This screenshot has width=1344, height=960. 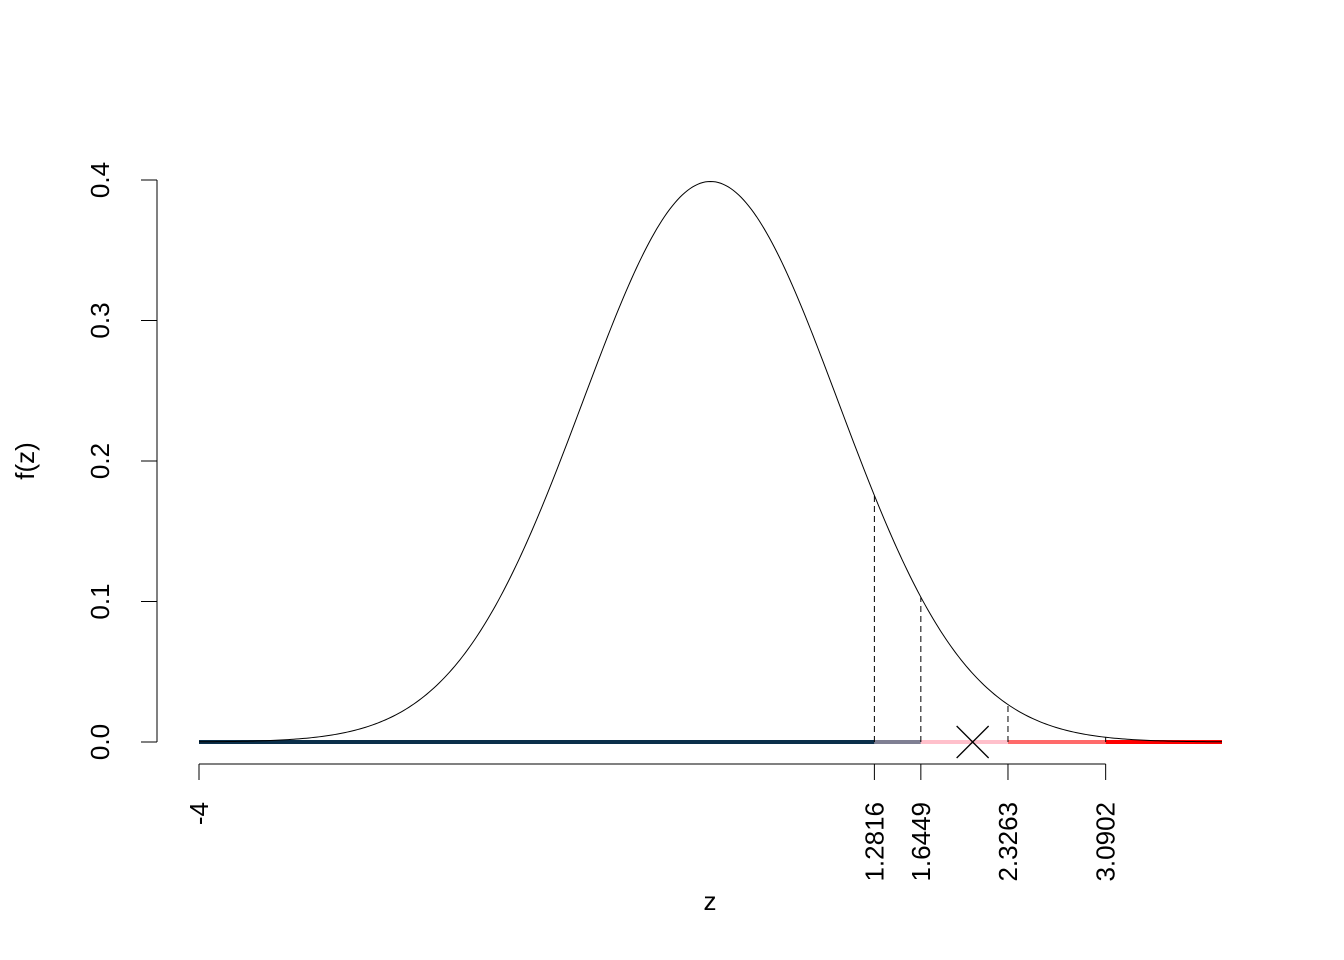 What do you see at coordinates (710, 901) in the screenshot?
I see `x-axis-label: z` at bounding box center [710, 901].